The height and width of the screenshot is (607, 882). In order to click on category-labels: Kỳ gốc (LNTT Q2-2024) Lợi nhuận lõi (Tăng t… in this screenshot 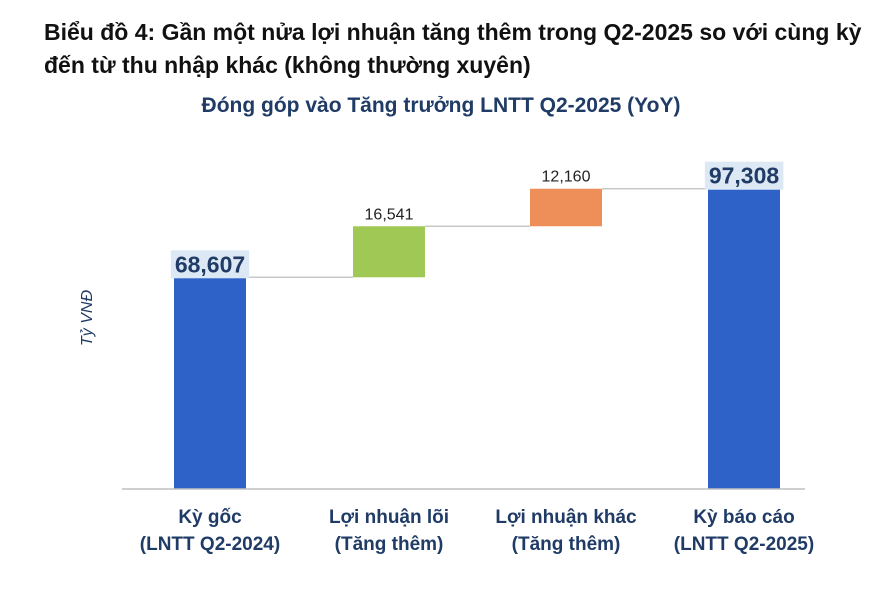, I will do `click(477, 531)`.